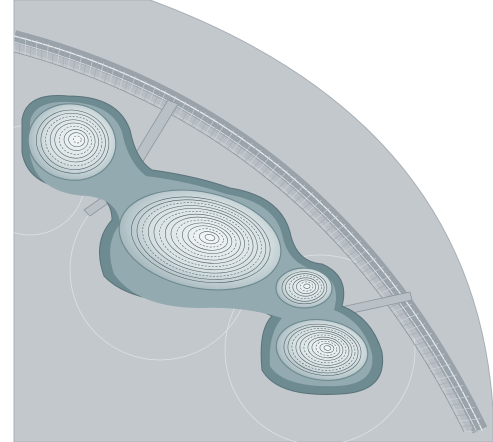 The image size is (493, 442). I want to click on pool-small, so click(304, 288).